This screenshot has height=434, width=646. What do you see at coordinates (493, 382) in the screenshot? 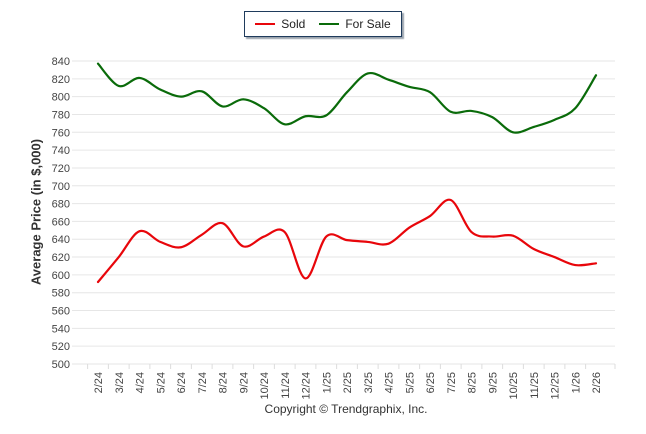
I see `x-tick-label: 9/25` at bounding box center [493, 382].